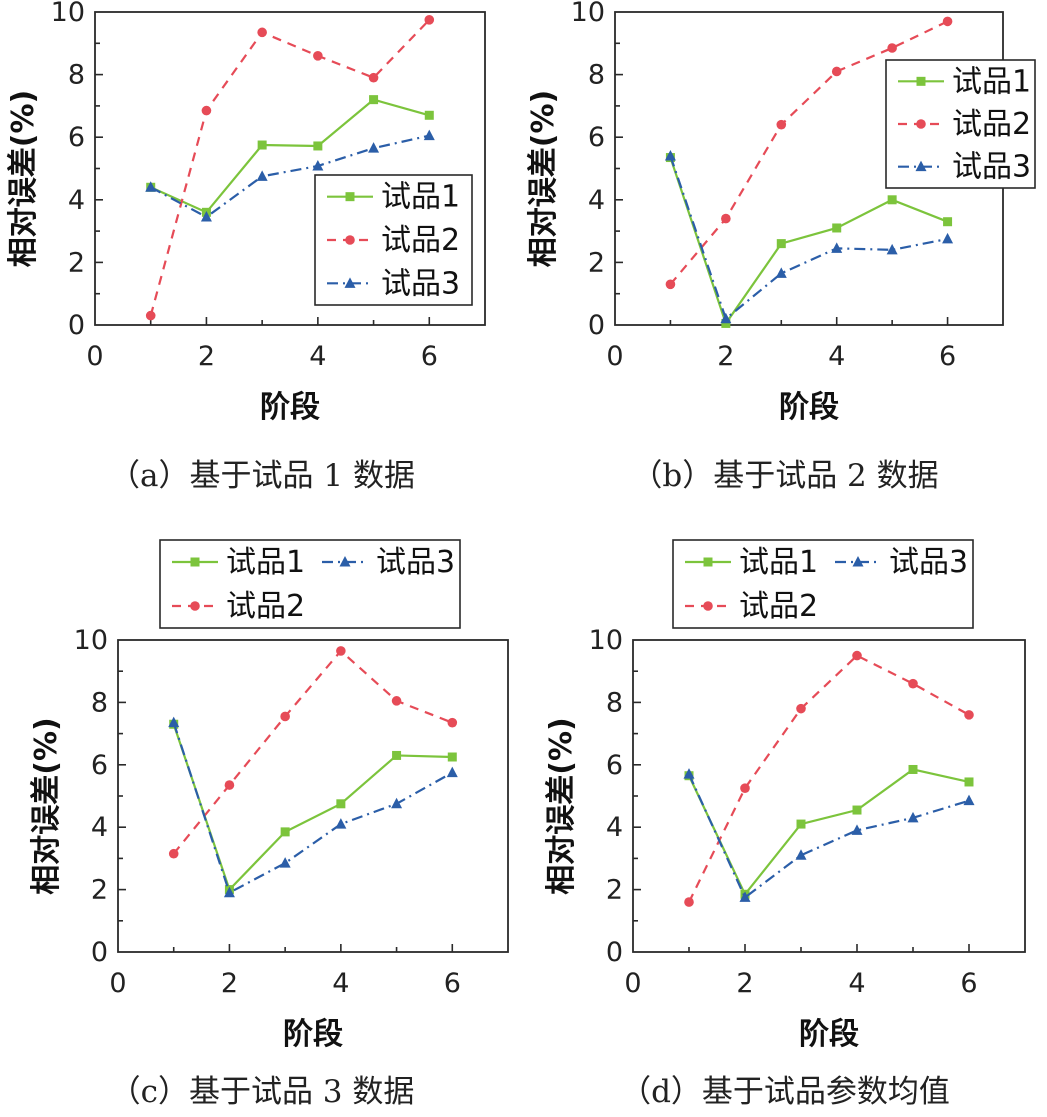  What do you see at coordinates (785, 1092) in the screenshot?
I see `panel-caption: （d）基于试品参数均值` at bounding box center [785, 1092].